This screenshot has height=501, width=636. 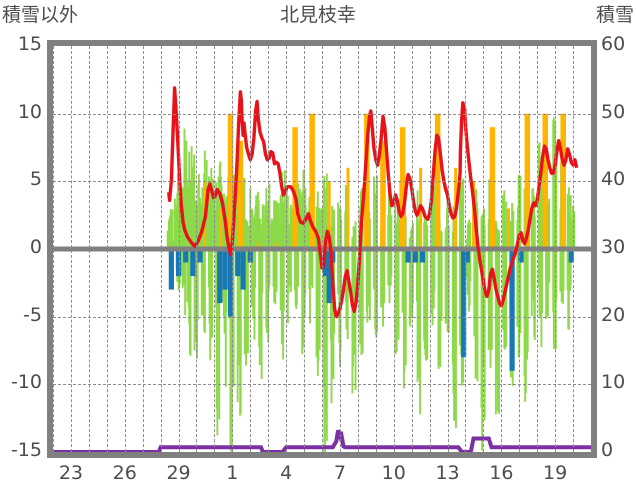 What do you see at coordinates (29, 44) in the screenshot?
I see `y-tick-0: 15` at bounding box center [29, 44].